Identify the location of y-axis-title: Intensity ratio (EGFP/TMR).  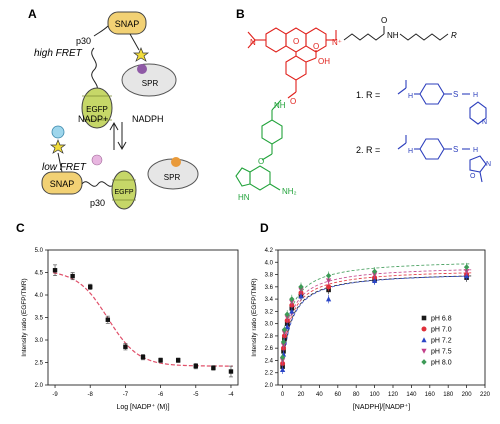
(24, 317).